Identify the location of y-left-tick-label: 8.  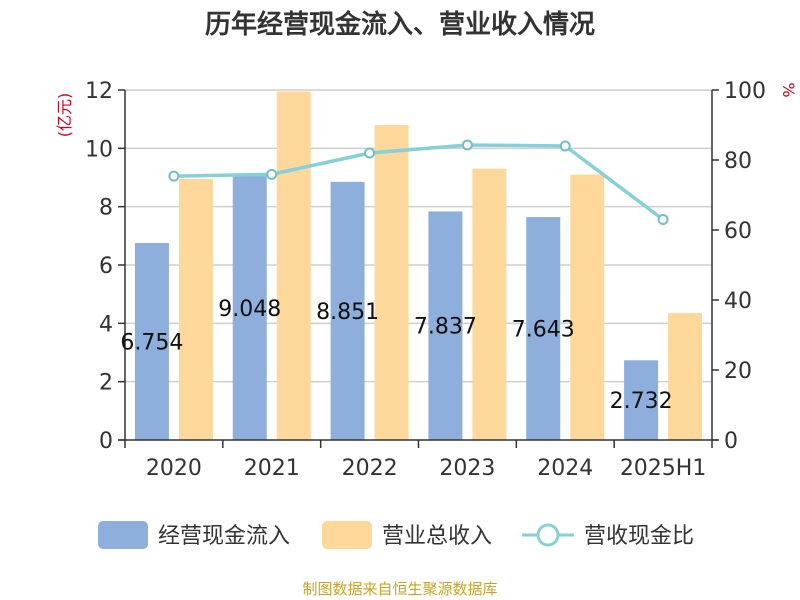
(106, 208).